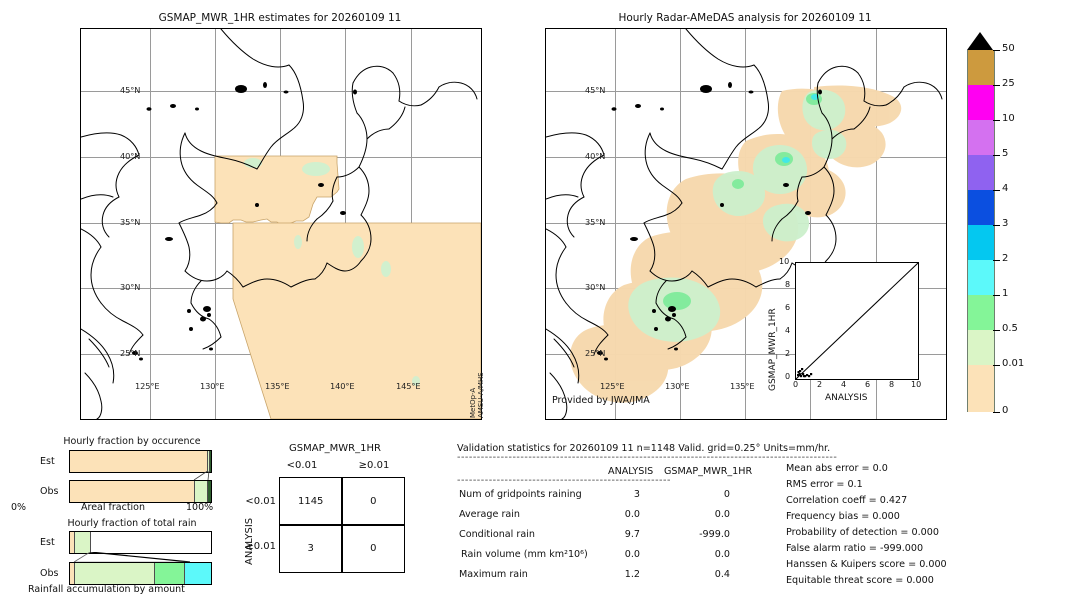 Image resolution: width=1080 pixels, height=612 pixels. Describe the element at coordinates (347, 287) in the screenshot. I see `left-precip-overlay` at that location.